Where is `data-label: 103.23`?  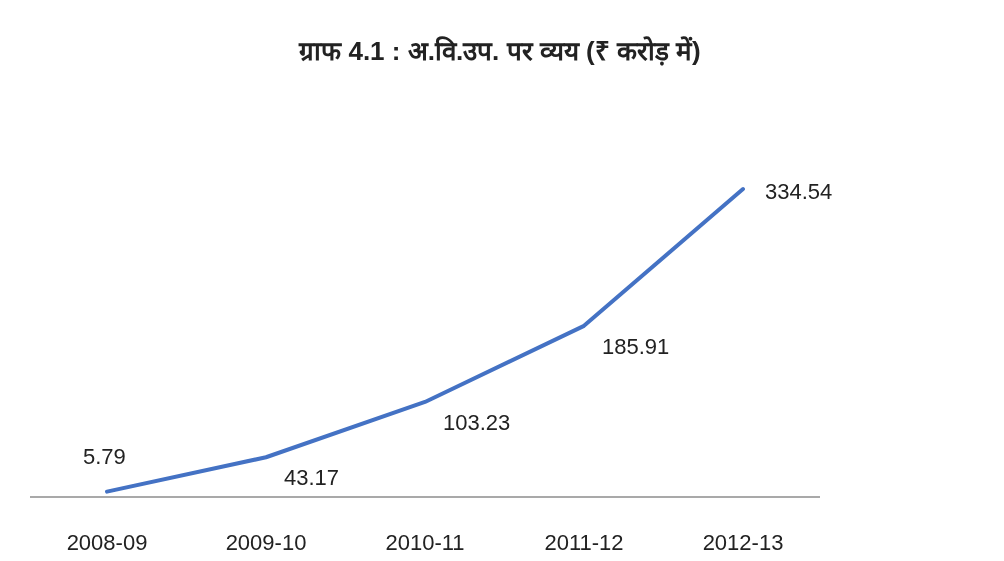
data-label: 103.23 is located at coordinates (477, 422).